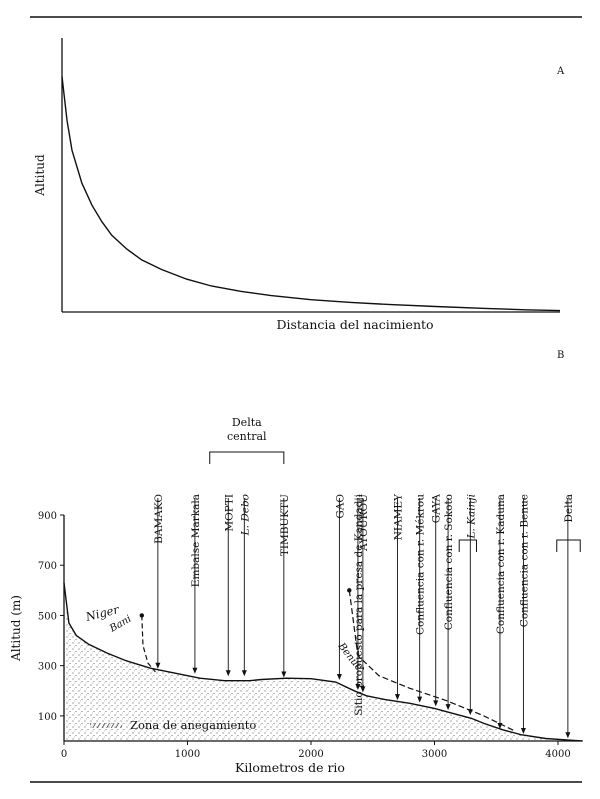 This screenshot has height=799, width=600. I want to click on x-tick-label: 3000, so click(434, 754).